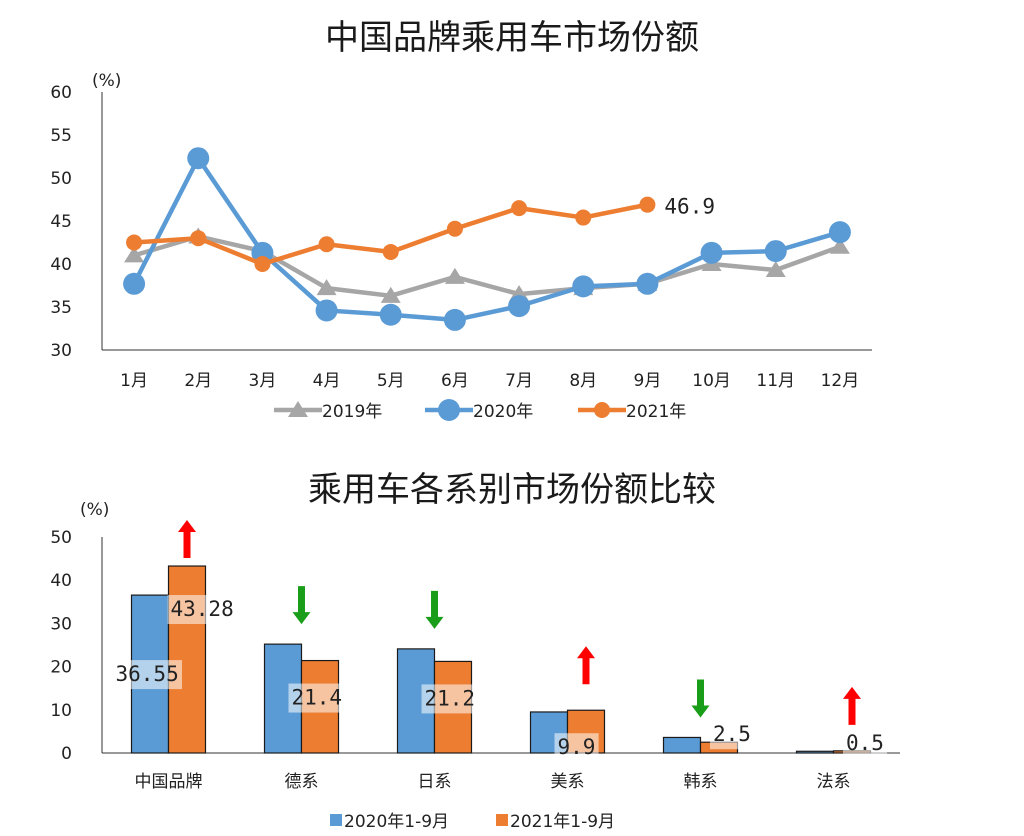 The image size is (1024, 836). What do you see at coordinates (711, 381) in the screenshot?
I see `x-tick-label: 10月` at bounding box center [711, 381].